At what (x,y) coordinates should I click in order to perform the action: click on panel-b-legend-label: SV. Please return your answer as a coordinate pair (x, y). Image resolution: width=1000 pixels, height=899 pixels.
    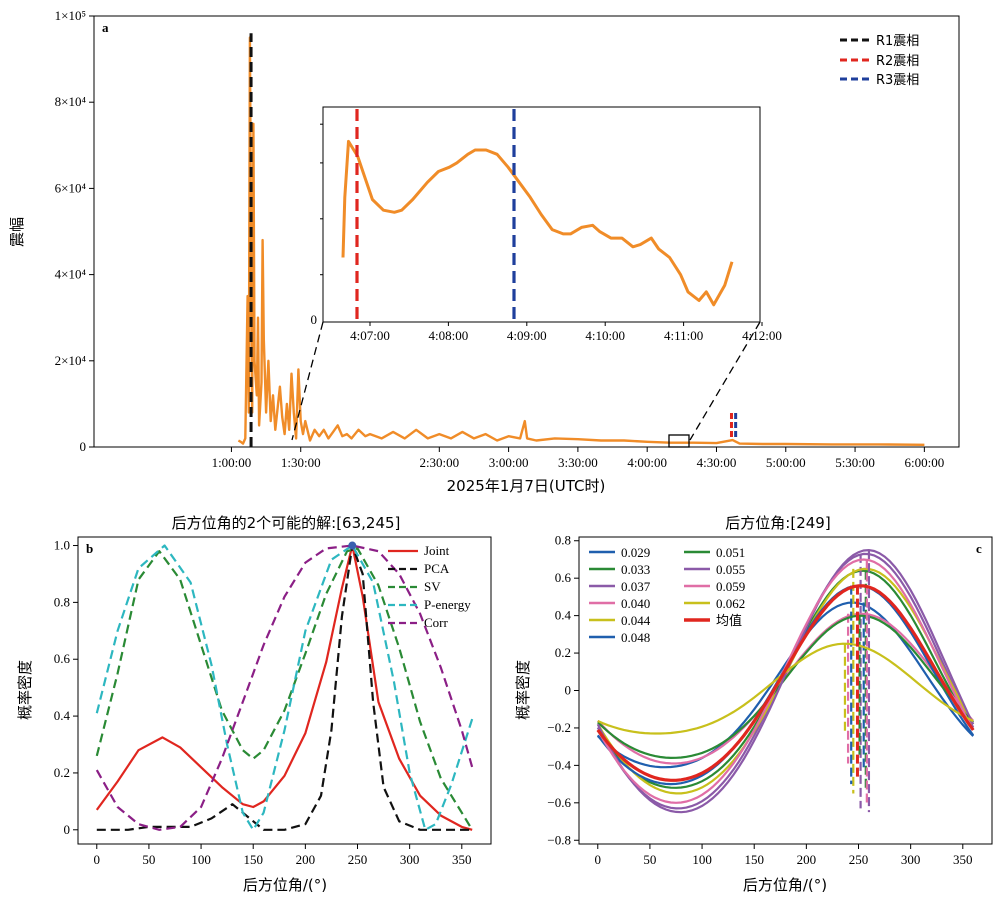
    Looking at the image, I should click on (432, 586).